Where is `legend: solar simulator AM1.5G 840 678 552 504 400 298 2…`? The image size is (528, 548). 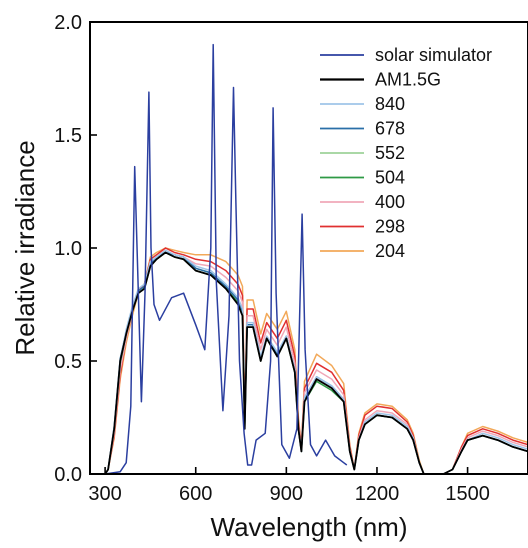
legend: solar simulator AM1.5G 840 678 552 504 400 298 2… is located at coordinates (406, 153).